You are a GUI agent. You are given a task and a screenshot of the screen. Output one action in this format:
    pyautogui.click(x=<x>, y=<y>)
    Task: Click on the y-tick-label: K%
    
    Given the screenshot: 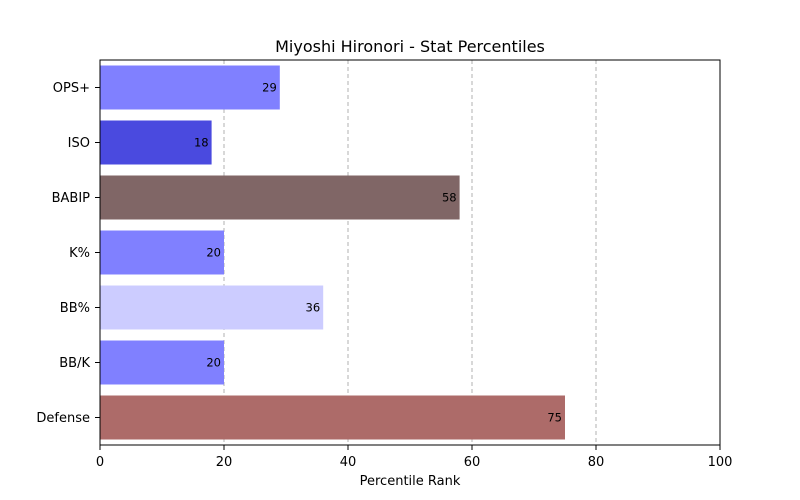 What is the action you would take?
    pyautogui.click(x=79, y=253)
    